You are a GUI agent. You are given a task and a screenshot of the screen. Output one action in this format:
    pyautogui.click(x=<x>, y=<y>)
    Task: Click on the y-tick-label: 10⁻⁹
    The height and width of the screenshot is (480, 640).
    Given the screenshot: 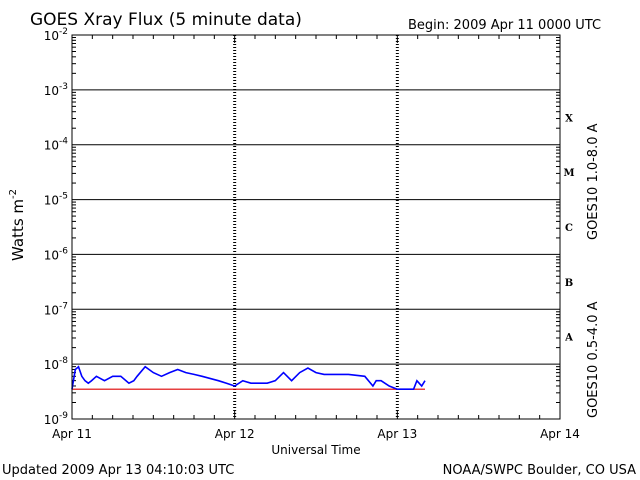 What is the action you would take?
    pyautogui.click(x=56, y=419)
    